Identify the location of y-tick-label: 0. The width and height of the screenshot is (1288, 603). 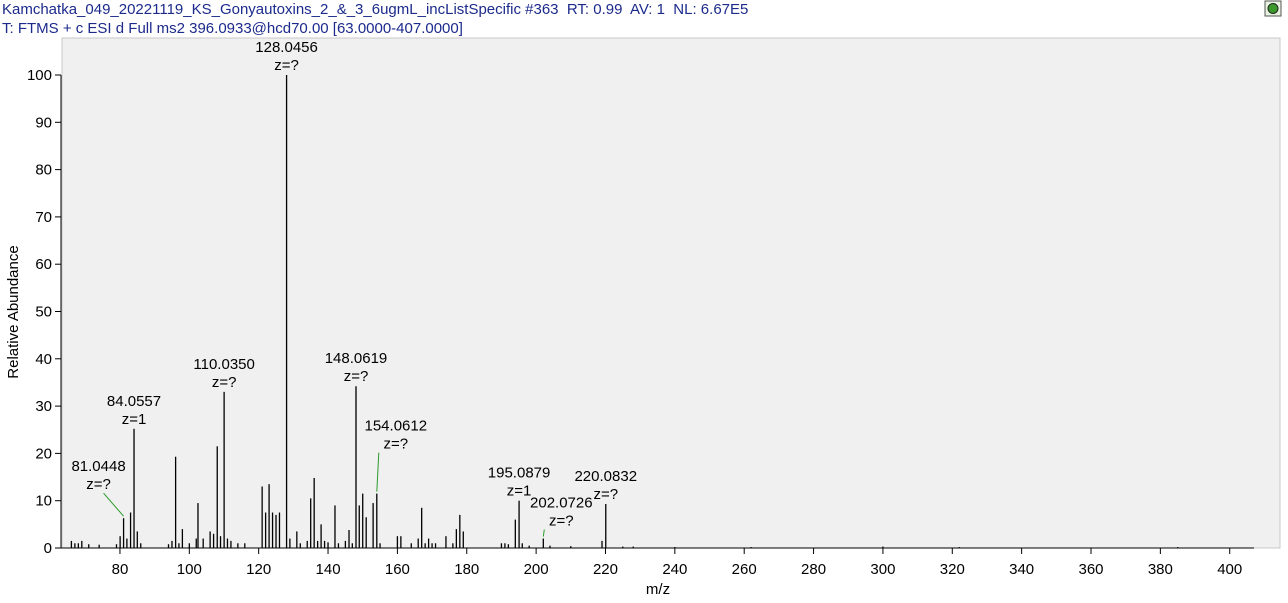
(48, 548).